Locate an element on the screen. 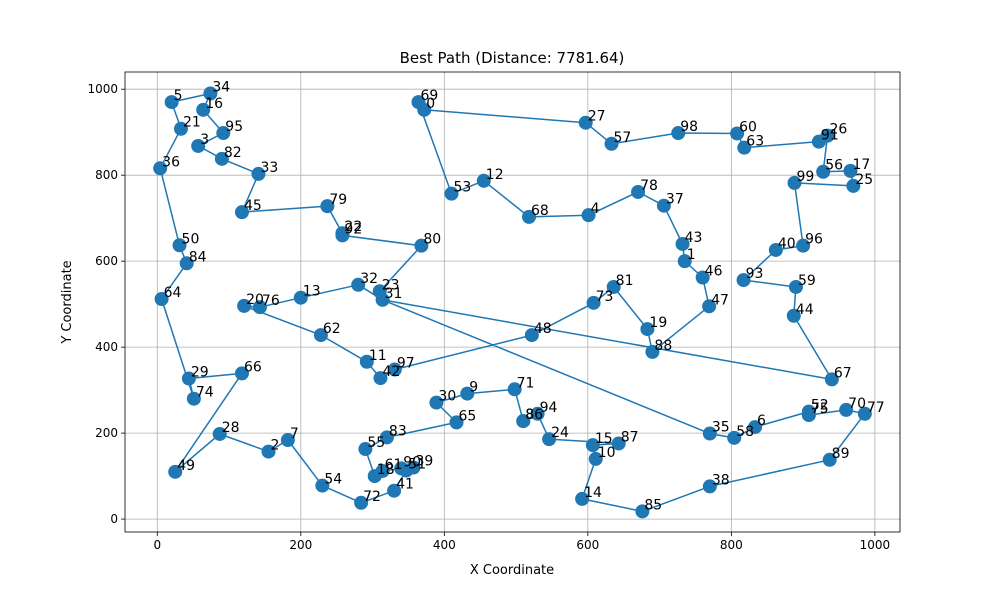  y-tick-label: 400 is located at coordinates (106, 347).